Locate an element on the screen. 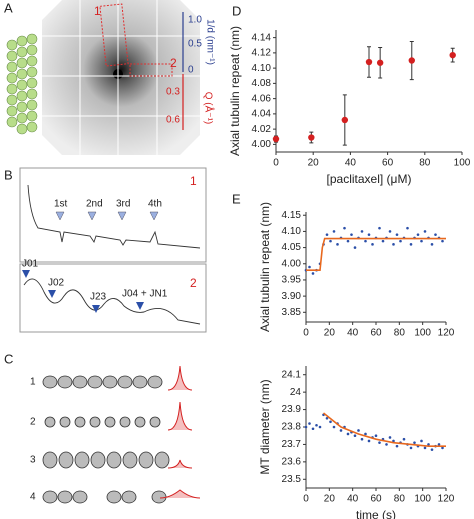 Image resolution: width=474 pixels, height=519 pixels. red-axis-label: Q (Å⁻¹) is located at coordinates (208, 108).